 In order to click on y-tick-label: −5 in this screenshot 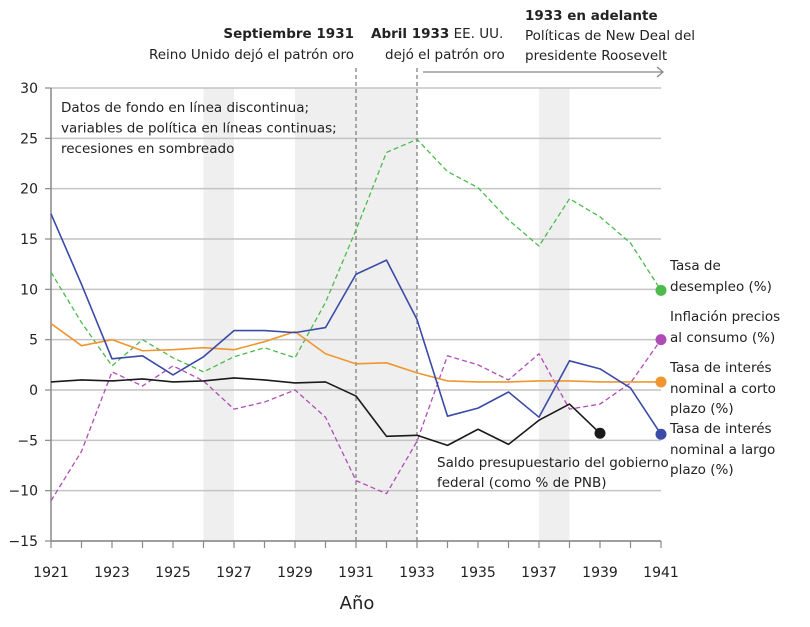, I will do `click(27, 441)`.